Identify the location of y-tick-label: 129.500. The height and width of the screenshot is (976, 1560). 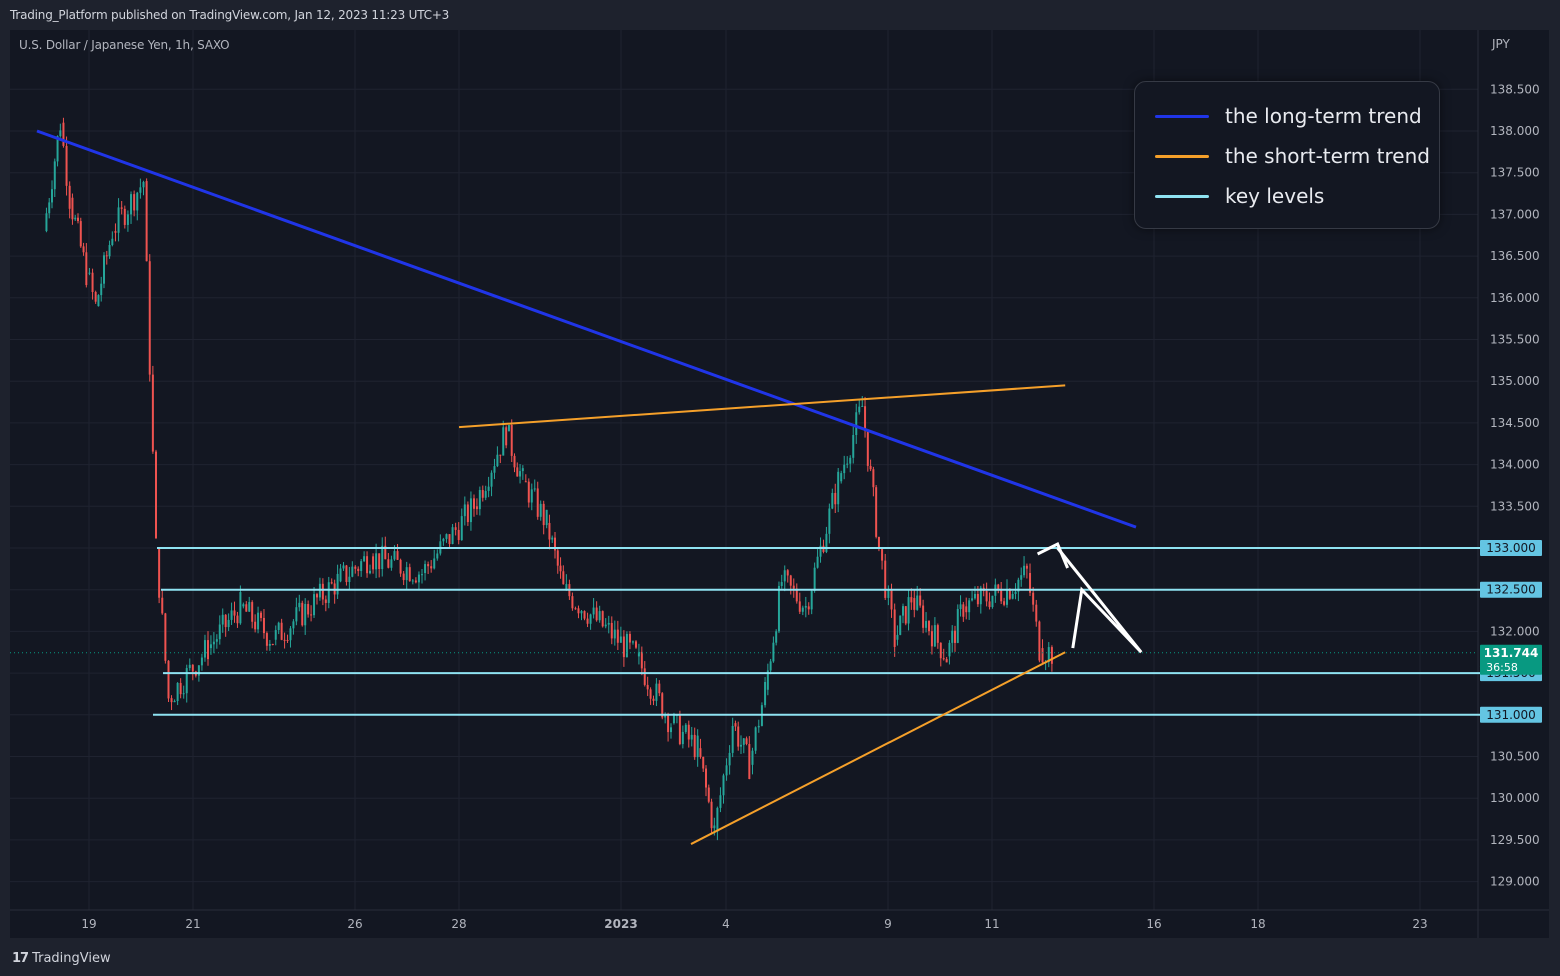
(1515, 840).